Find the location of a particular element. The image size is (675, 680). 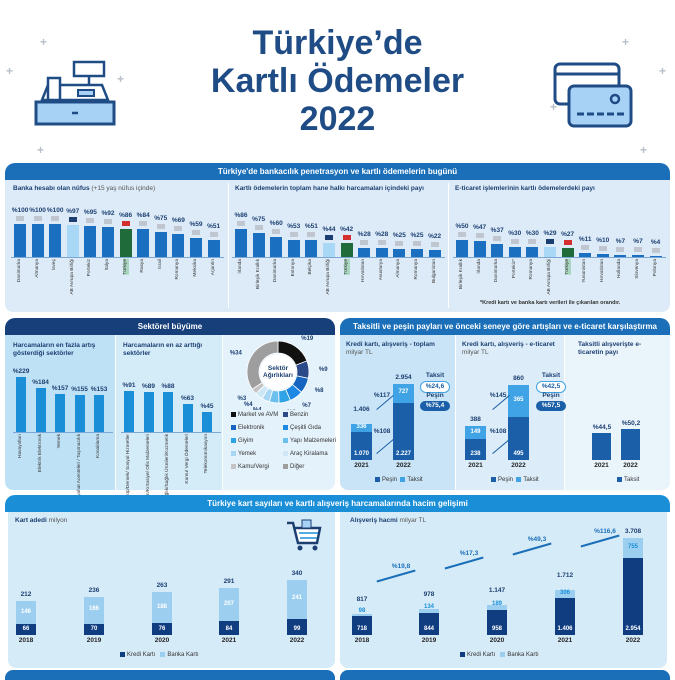

axis-label: Sağlık/Sağlık Ürünleri/Kozmetik is located at coordinates (168, 467).